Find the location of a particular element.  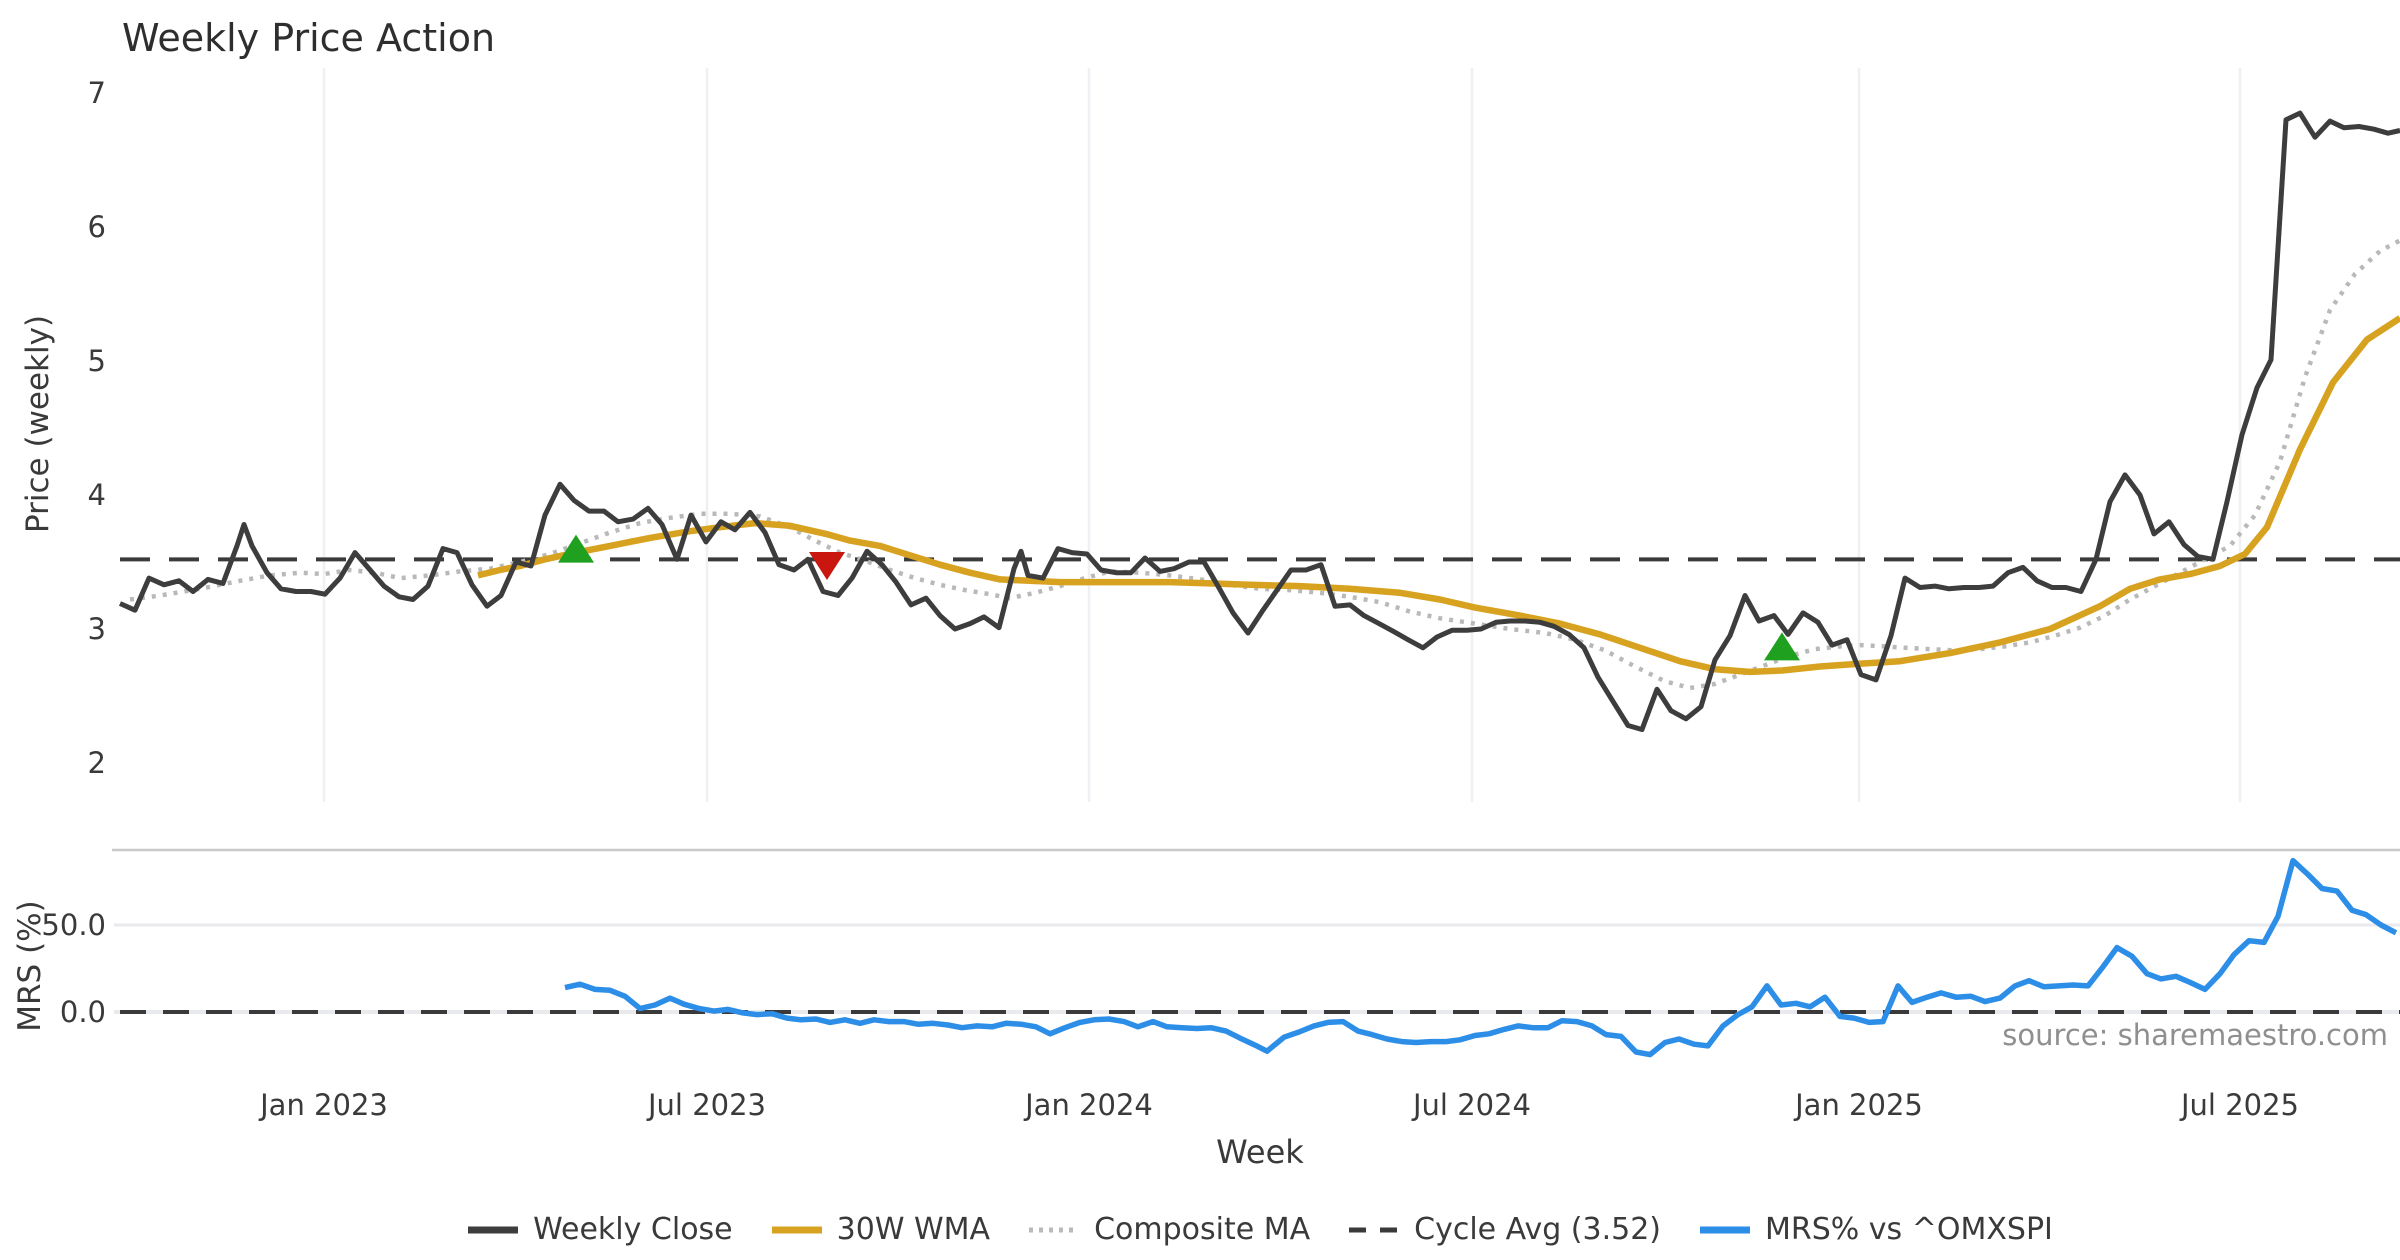

price-y-tick-label: 5 is located at coordinates (96, 361).